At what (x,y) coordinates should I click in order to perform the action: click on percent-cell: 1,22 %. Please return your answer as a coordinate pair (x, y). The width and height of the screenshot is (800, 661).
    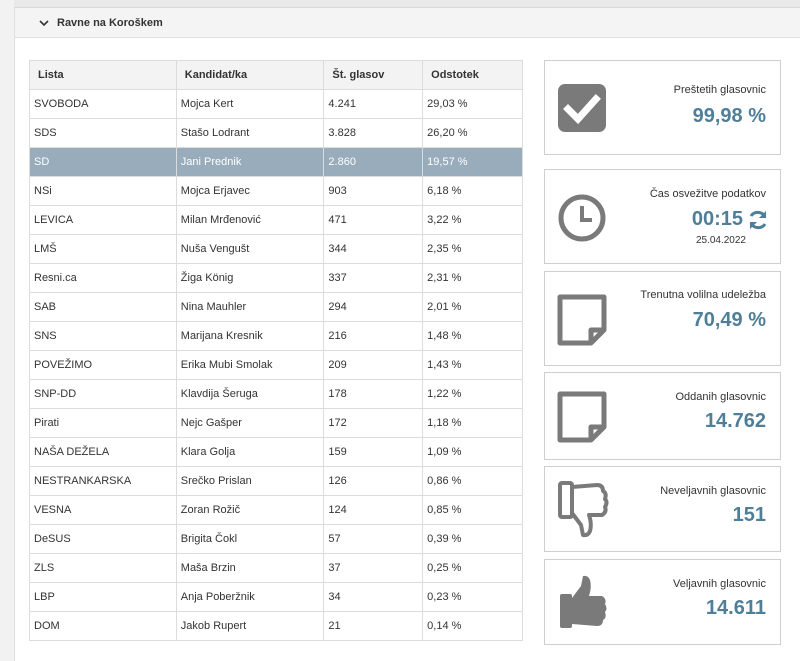
    Looking at the image, I should click on (472, 394).